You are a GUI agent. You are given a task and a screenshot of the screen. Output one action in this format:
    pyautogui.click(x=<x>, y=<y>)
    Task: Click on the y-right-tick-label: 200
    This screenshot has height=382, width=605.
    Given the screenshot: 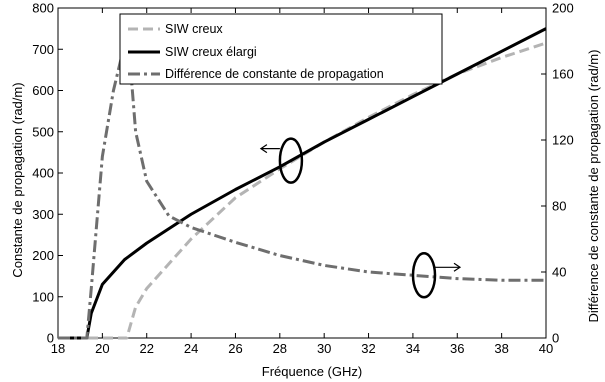 What is the action you would take?
    pyautogui.click(x=563, y=8)
    